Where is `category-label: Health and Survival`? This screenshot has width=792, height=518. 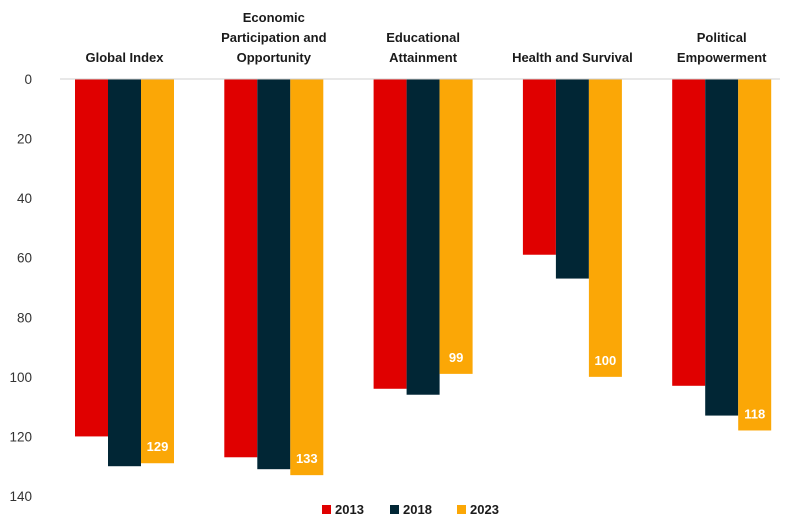 category-label: Health and Survival is located at coordinates (572, 57).